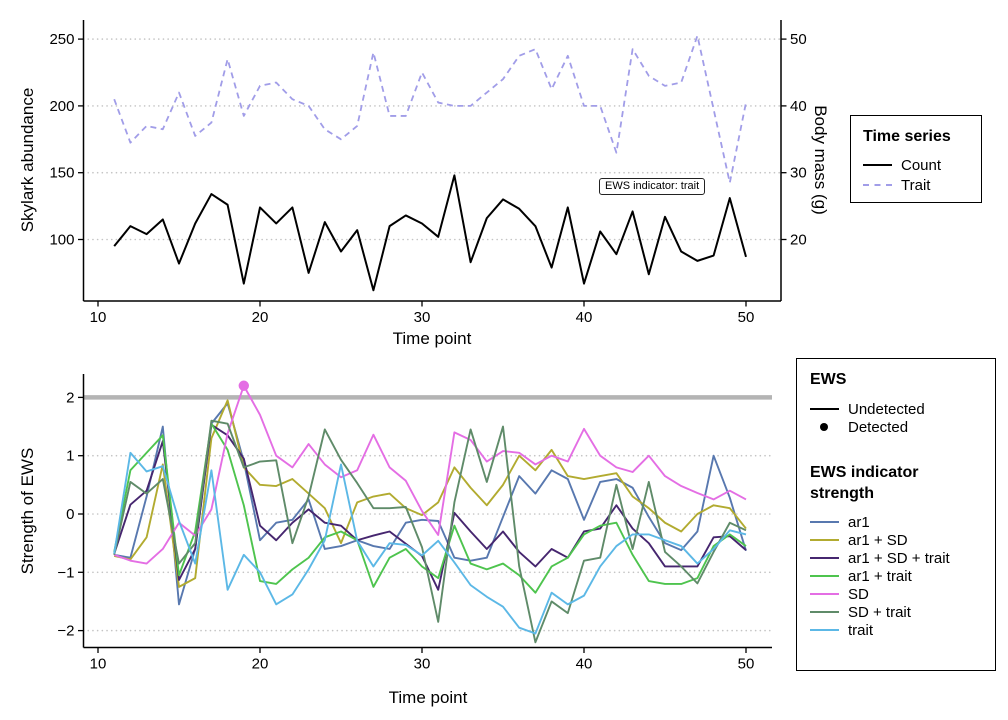 Image resolution: width=1008 pixels, height=720 pixels. I want to click on series-count-line, so click(430, 233).